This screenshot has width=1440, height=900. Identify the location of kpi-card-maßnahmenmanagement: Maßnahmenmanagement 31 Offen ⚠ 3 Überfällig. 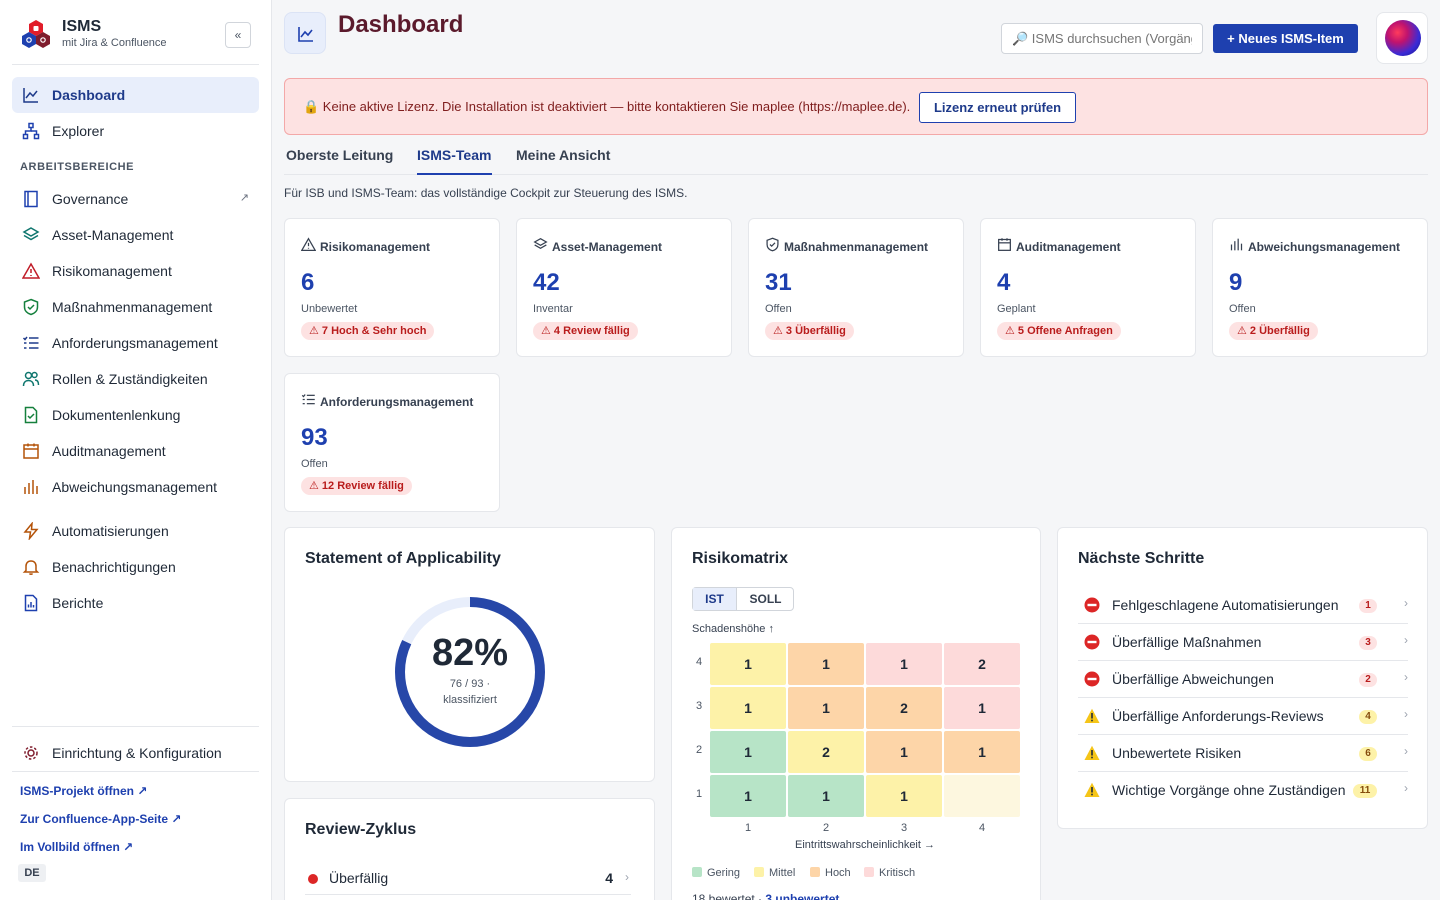
(856, 287).